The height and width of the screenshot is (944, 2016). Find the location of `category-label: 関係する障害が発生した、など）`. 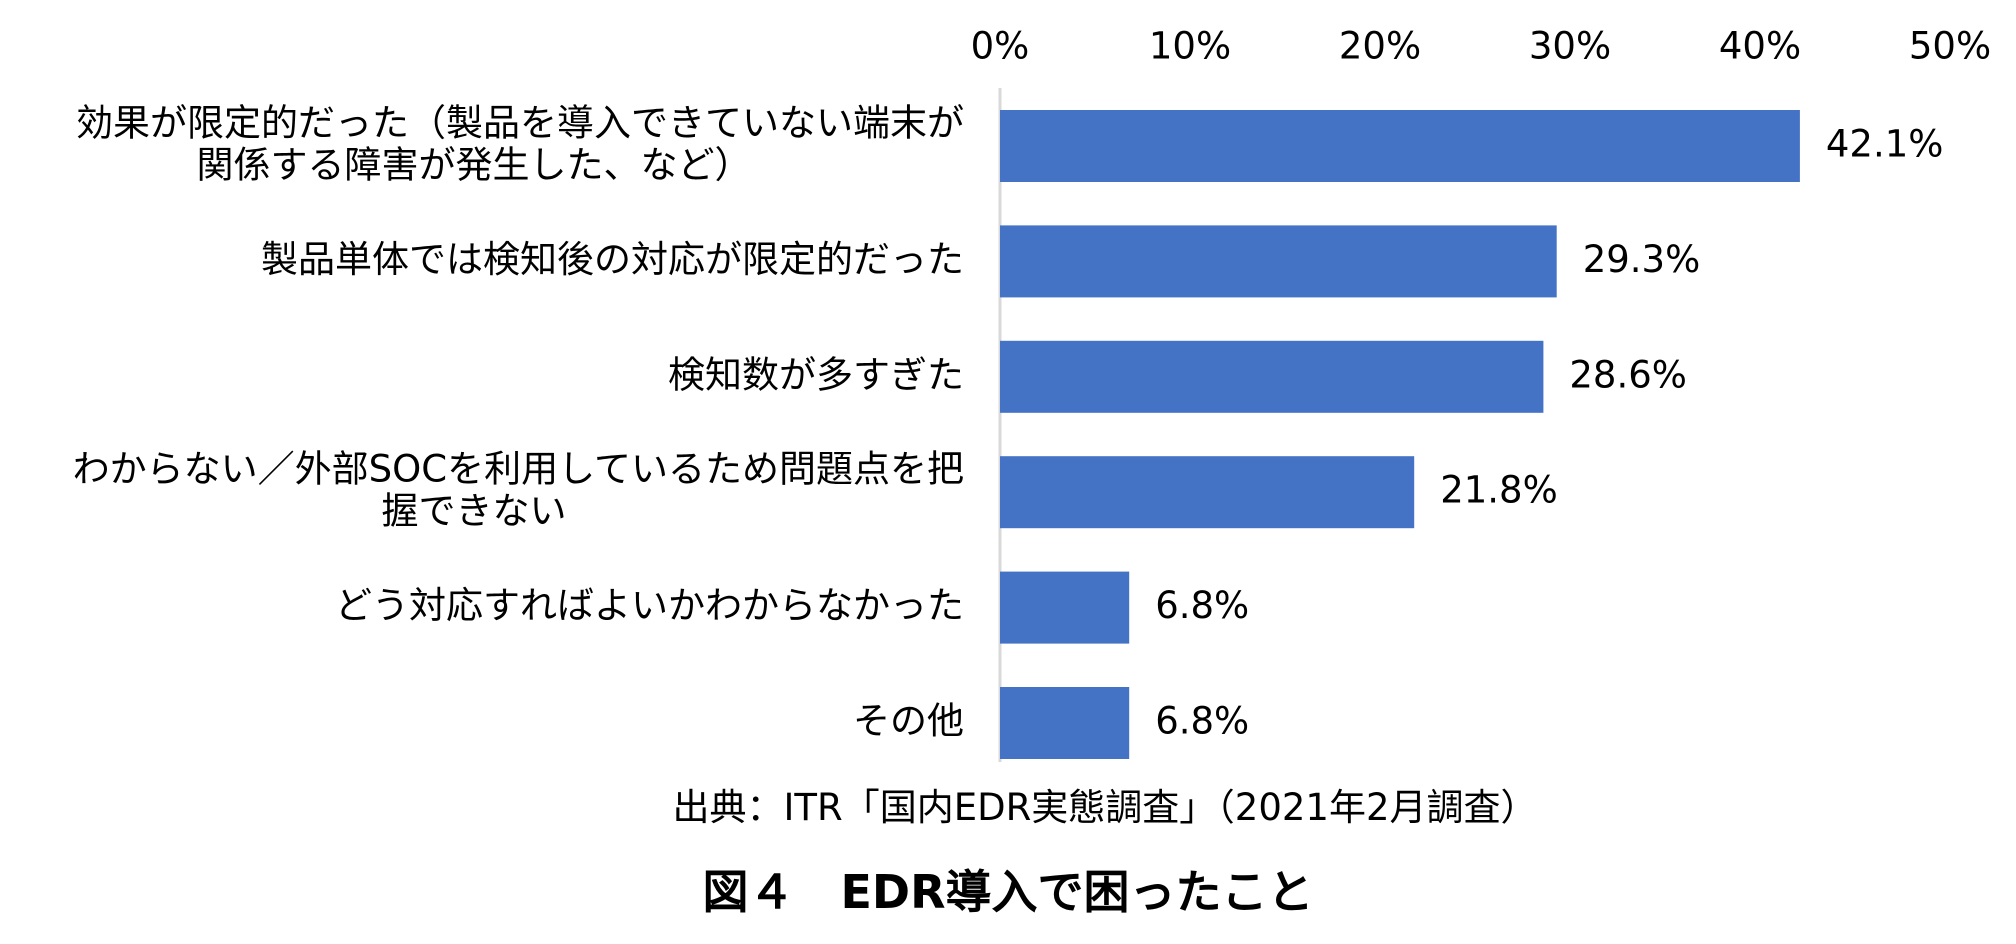

category-label: 関係する障害が発生した、など） is located at coordinates (474, 165).